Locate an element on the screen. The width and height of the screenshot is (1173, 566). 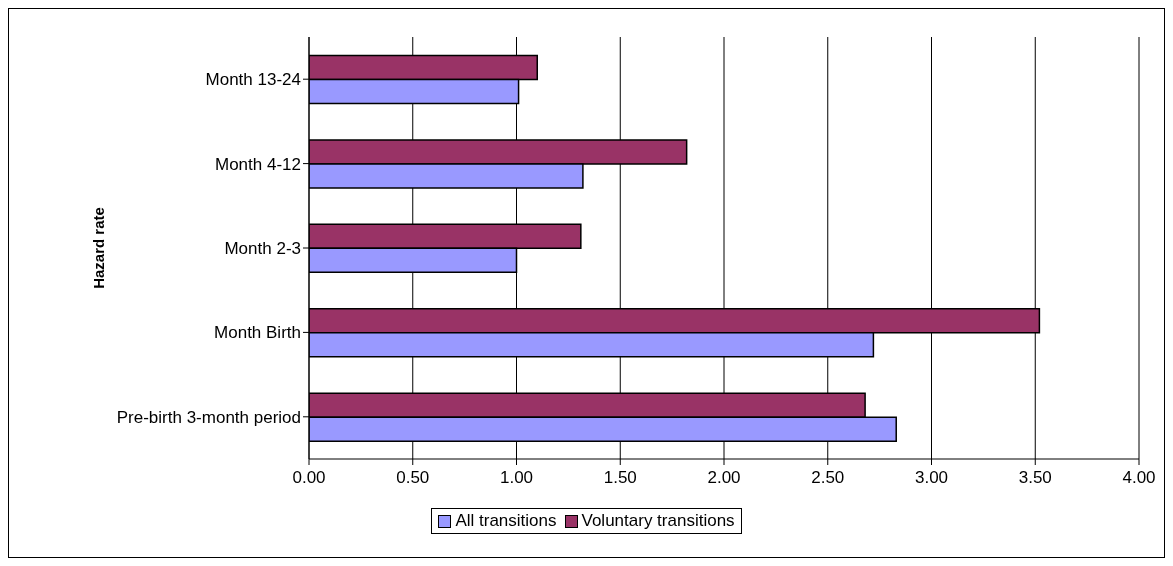
x-tick-label: 0.00 is located at coordinates (309, 478).